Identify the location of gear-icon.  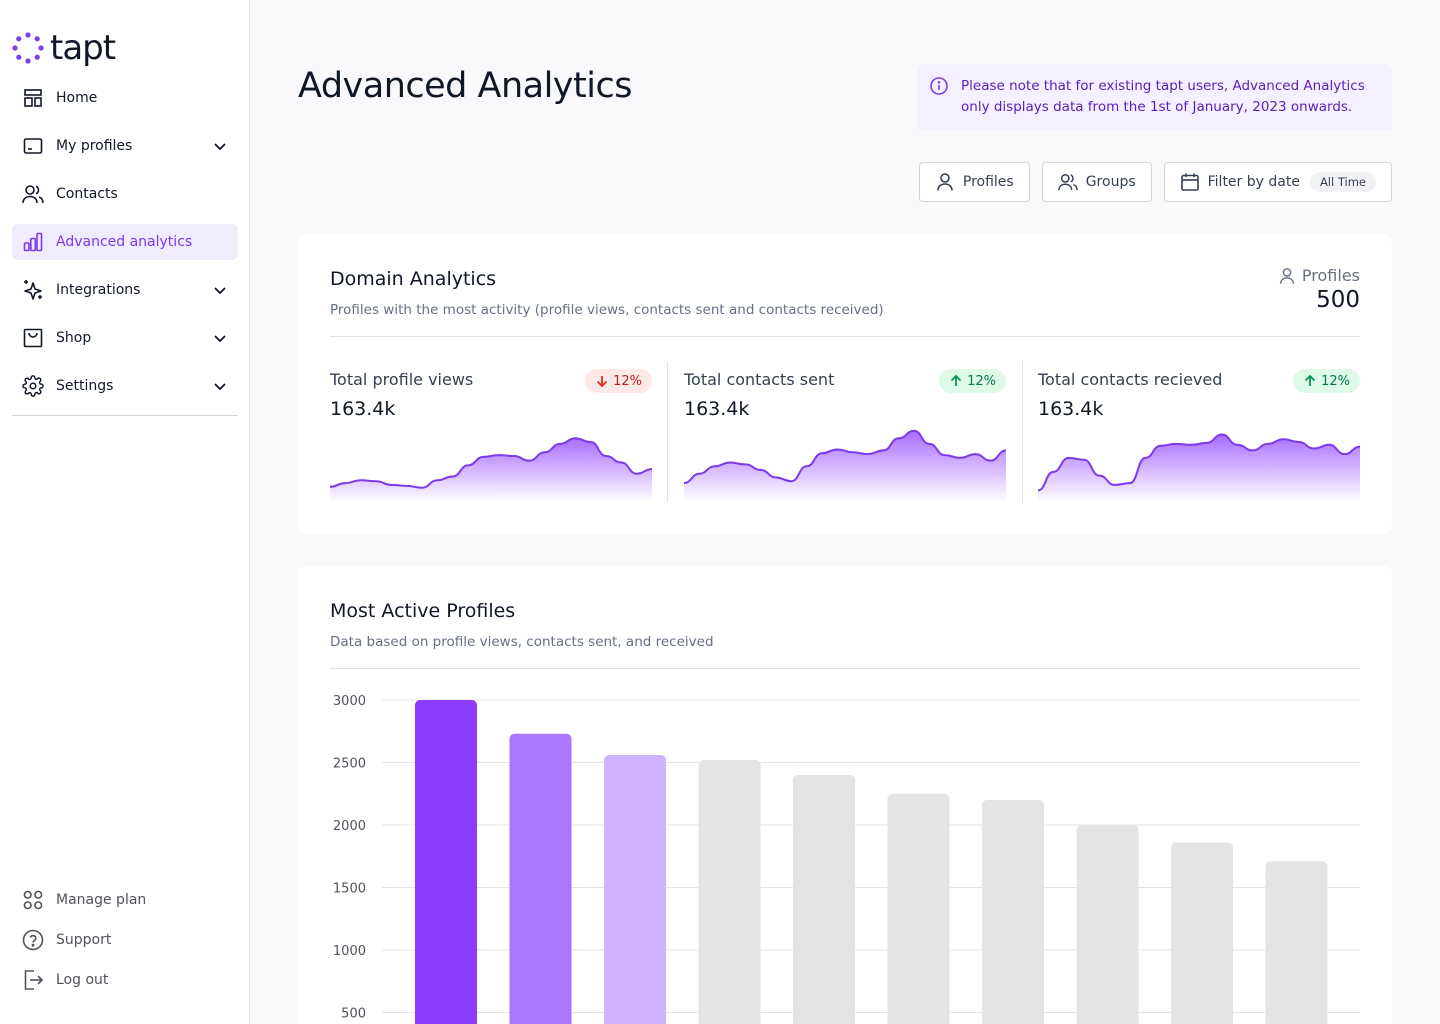
(33, 386).